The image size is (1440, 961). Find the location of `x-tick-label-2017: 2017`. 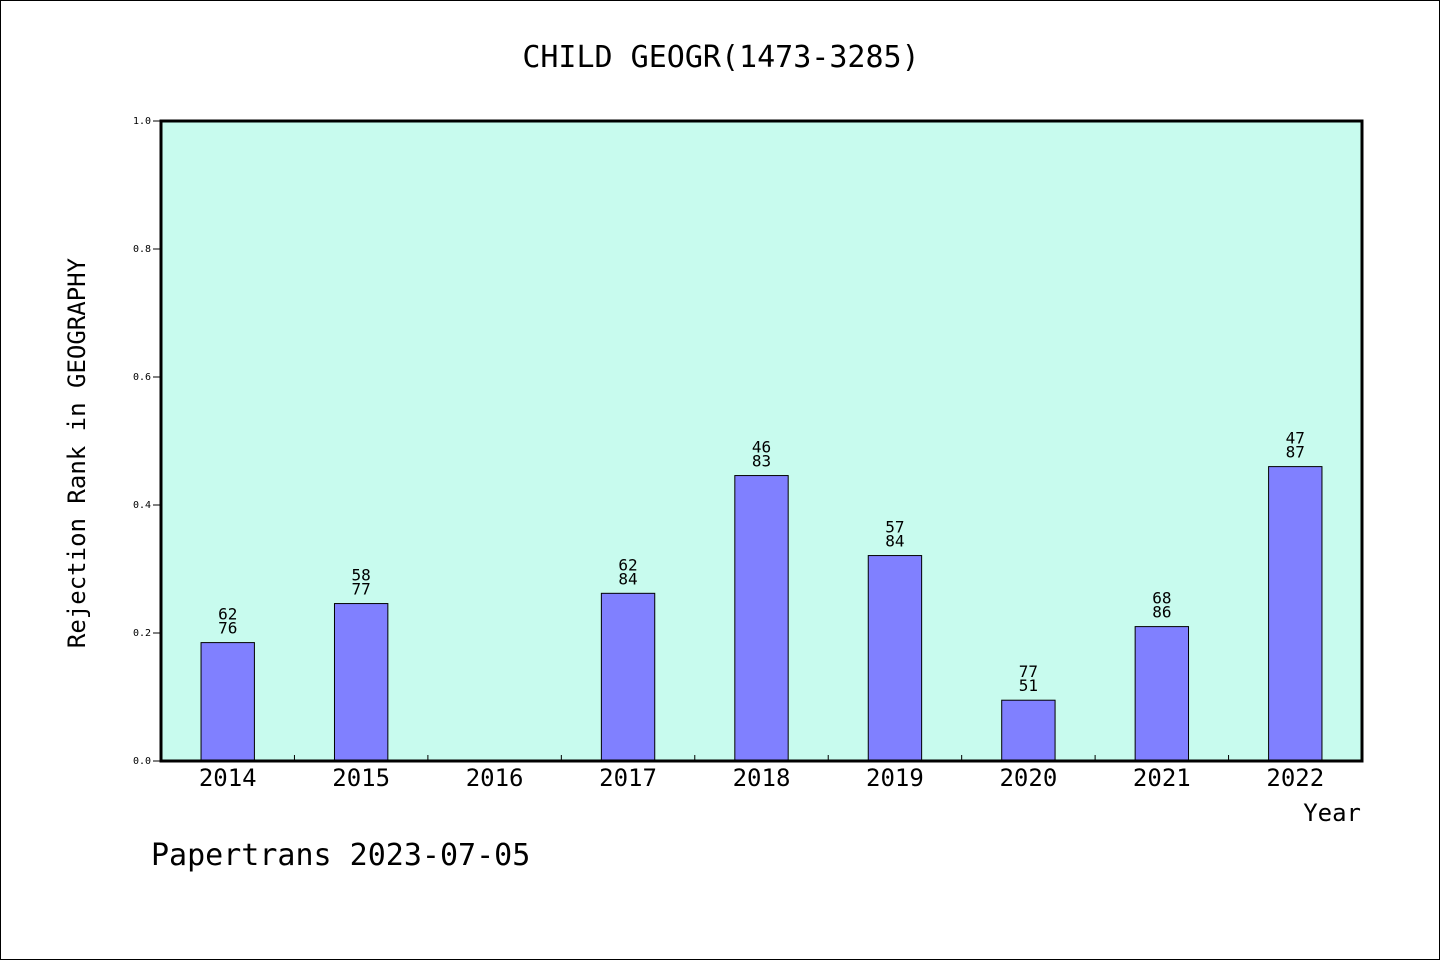

x-tick-label-2017: 2017 is located at coordinates (628, 778).